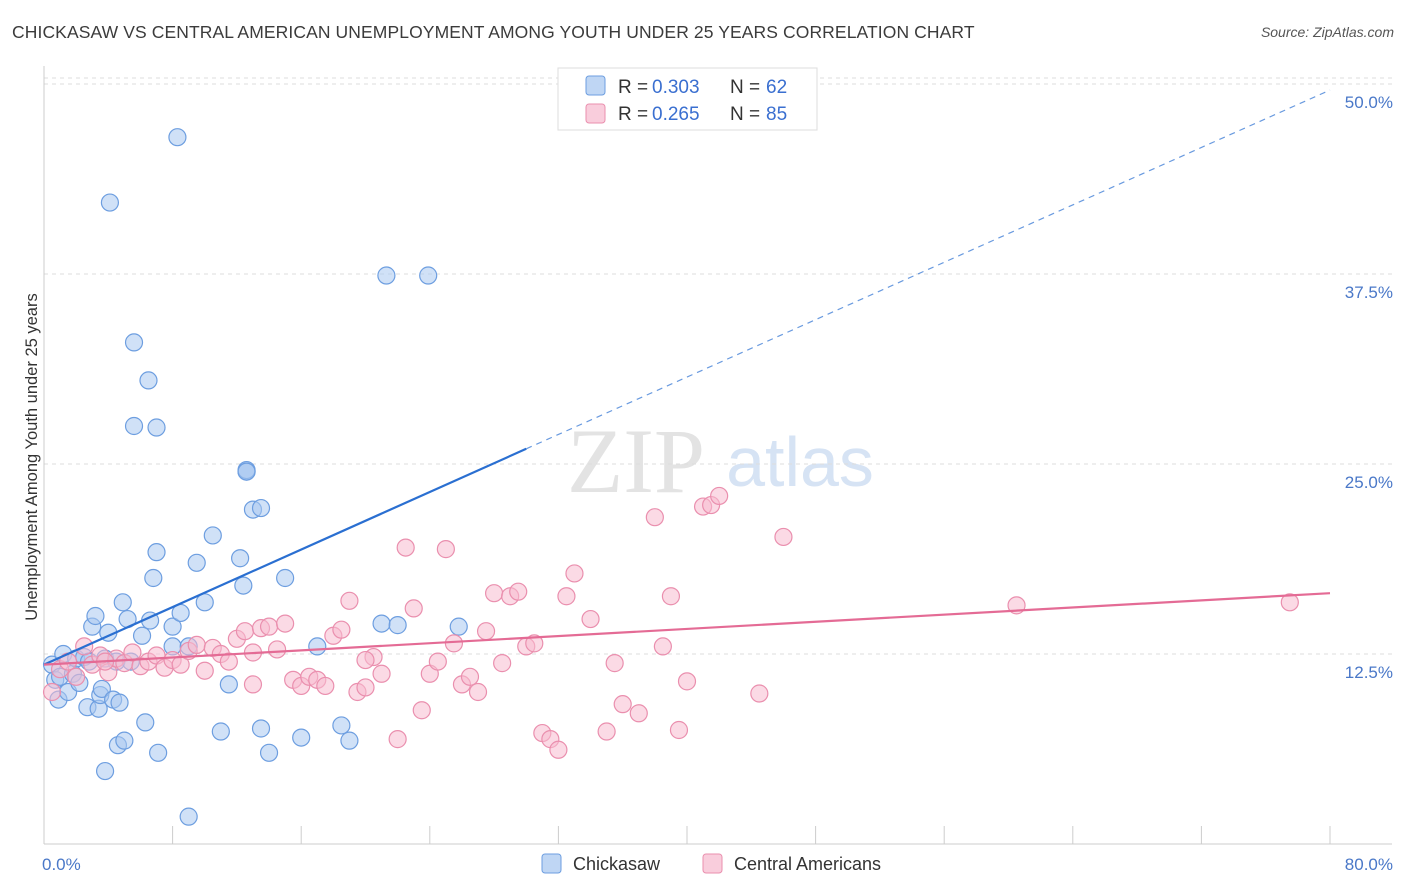 Image resolution: width=1406 pixels, height=892 pixels. What do you see at coordinates (776, 114) in the screenshot?
I see `legend-n-value-2: 85` at bounding box center [776, 114].